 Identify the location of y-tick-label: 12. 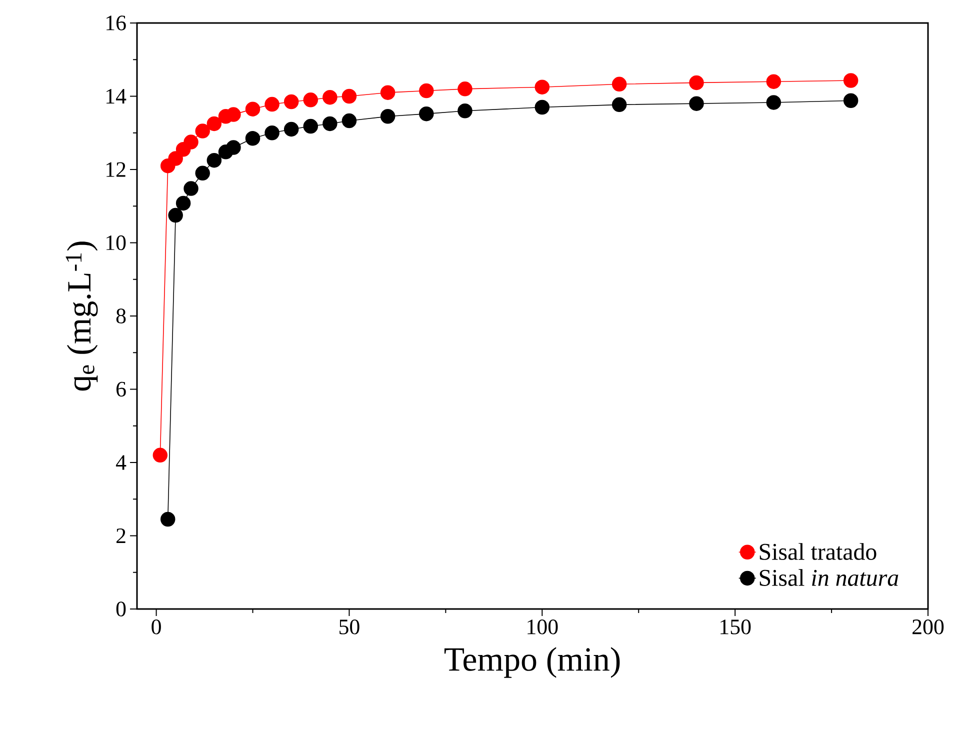
(116, 169).